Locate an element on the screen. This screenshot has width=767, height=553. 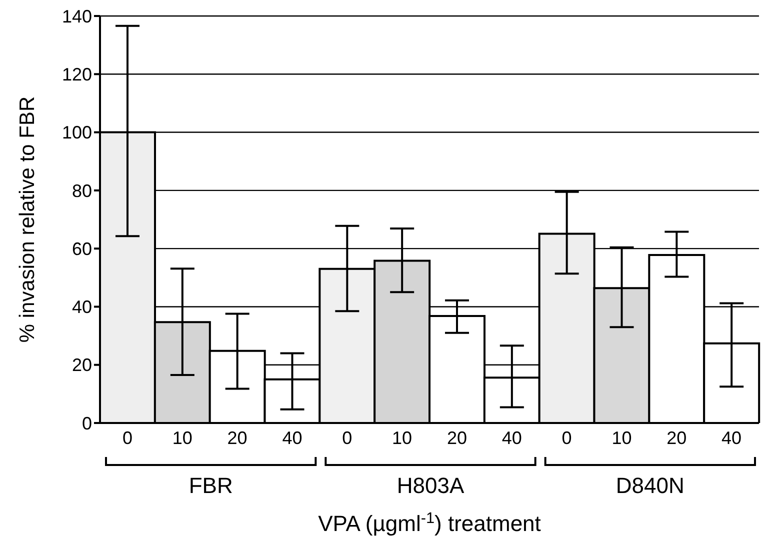
text: FBR is located at coordinates (210, 485).